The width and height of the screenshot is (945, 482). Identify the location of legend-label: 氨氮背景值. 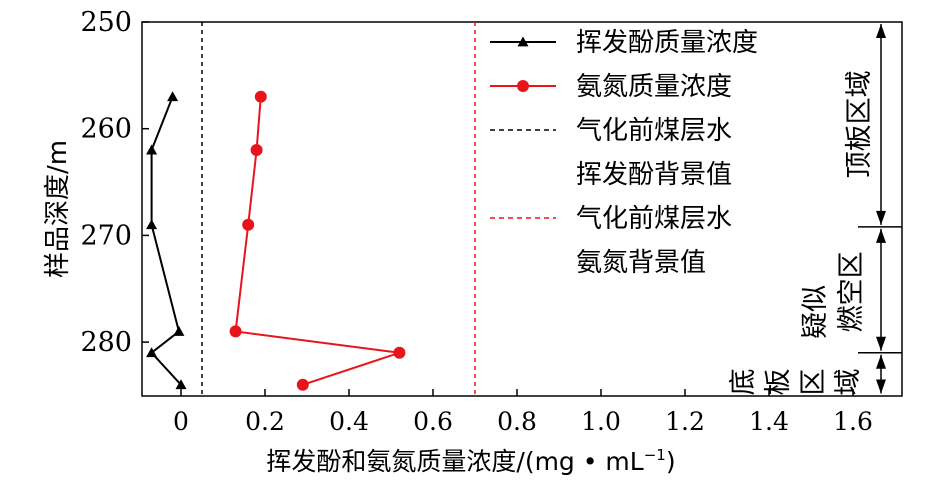
(641, 263).